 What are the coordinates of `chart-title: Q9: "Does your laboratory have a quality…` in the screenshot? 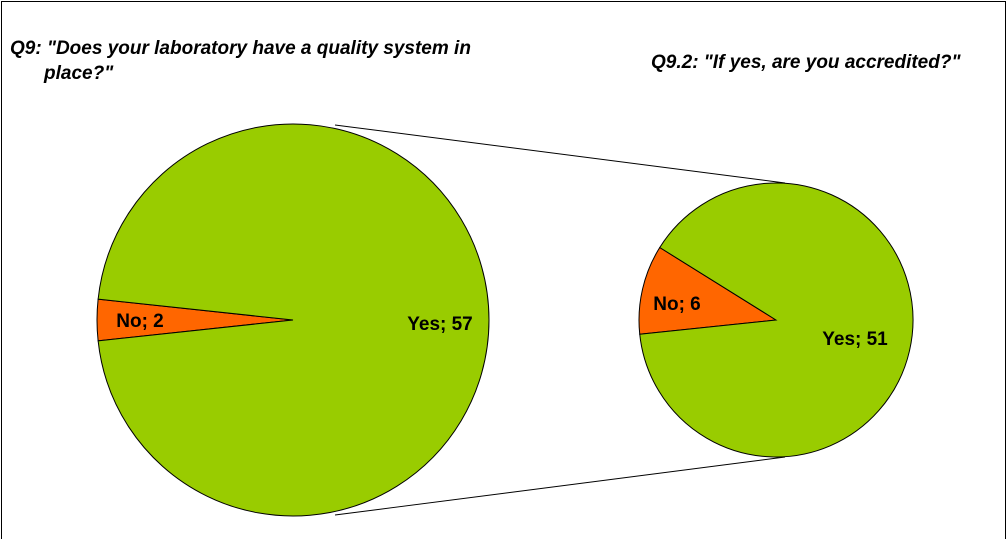 It's located at (240, 61).